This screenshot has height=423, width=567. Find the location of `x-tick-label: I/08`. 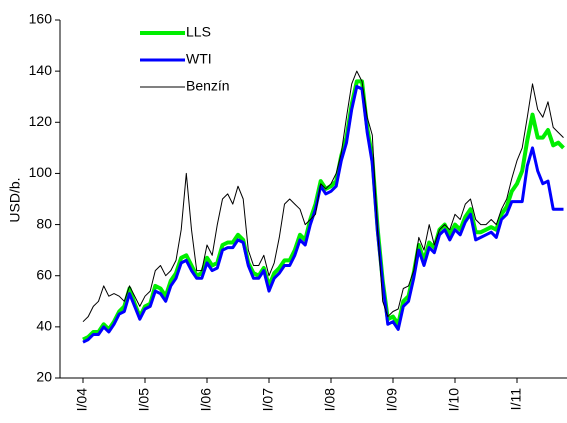

x-tick-label: I/08 is located at coordinates (330, 400).